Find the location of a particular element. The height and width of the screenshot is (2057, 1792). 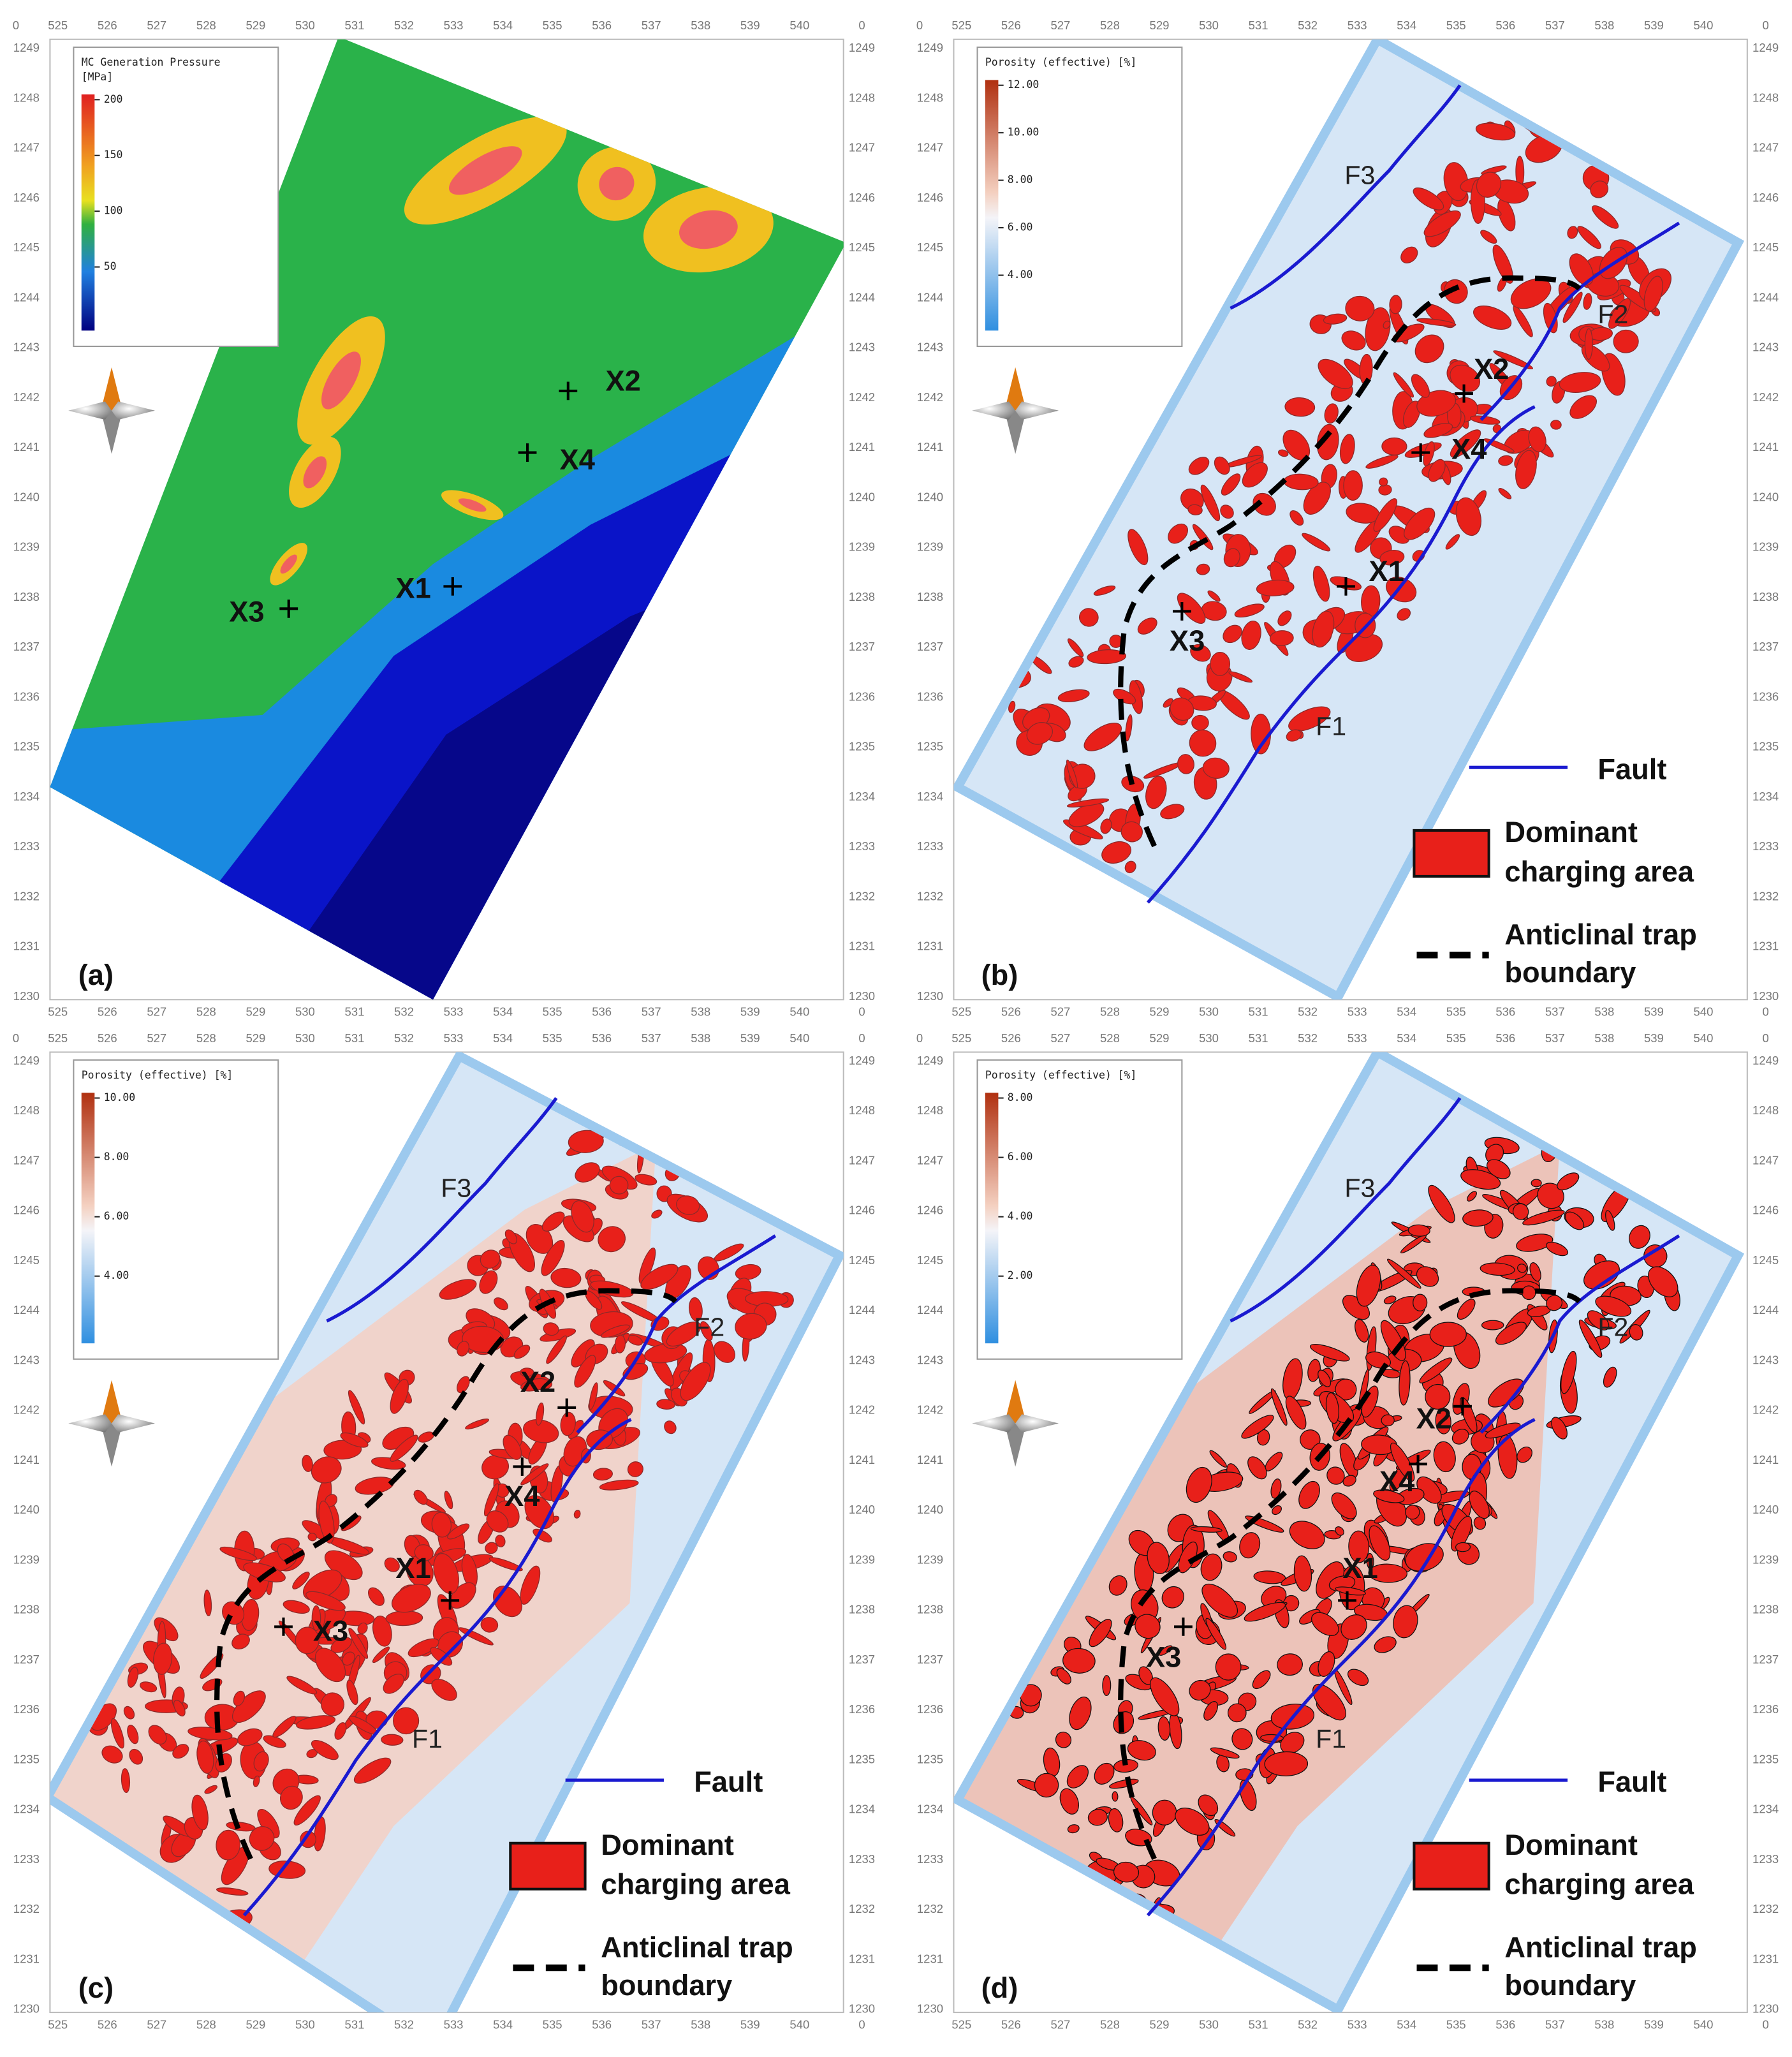

x-tick-label: 535 is located at coordinates (1456, 2024).